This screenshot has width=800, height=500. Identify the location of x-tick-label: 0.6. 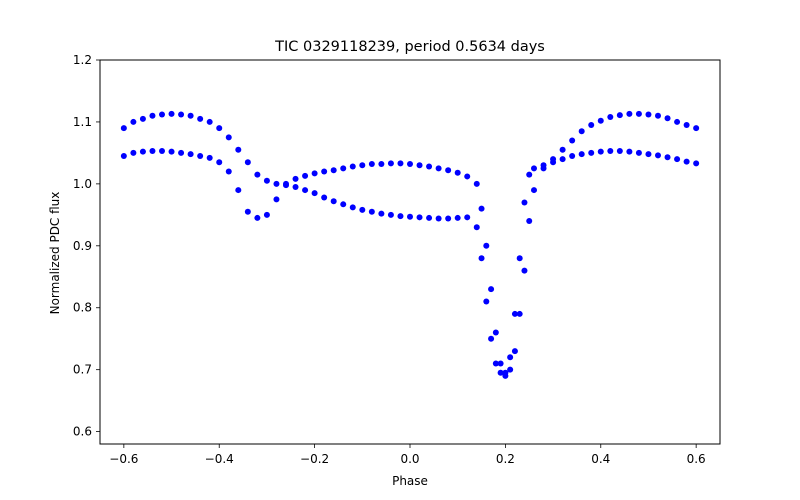
(696, 459).